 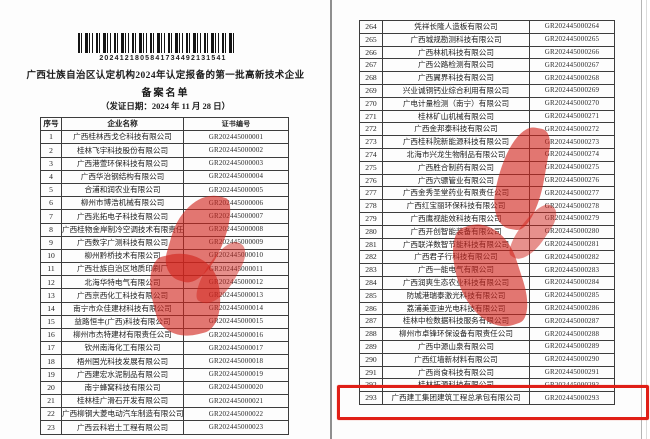 What do you see at coordinates (572, 129) in the screenshot?
I see `cert-number-cell: GR202445000272` at bounding box center [572, 129].